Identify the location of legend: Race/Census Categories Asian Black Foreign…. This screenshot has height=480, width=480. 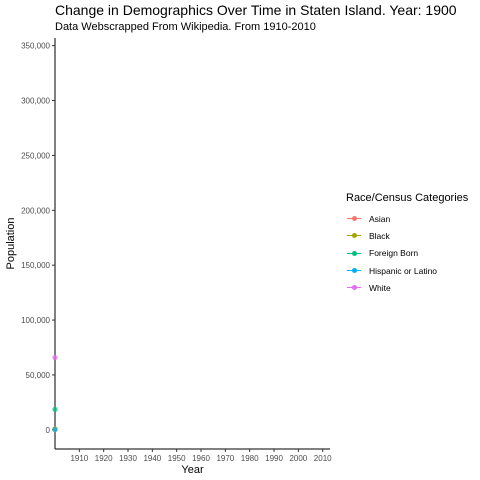
(407, 244).